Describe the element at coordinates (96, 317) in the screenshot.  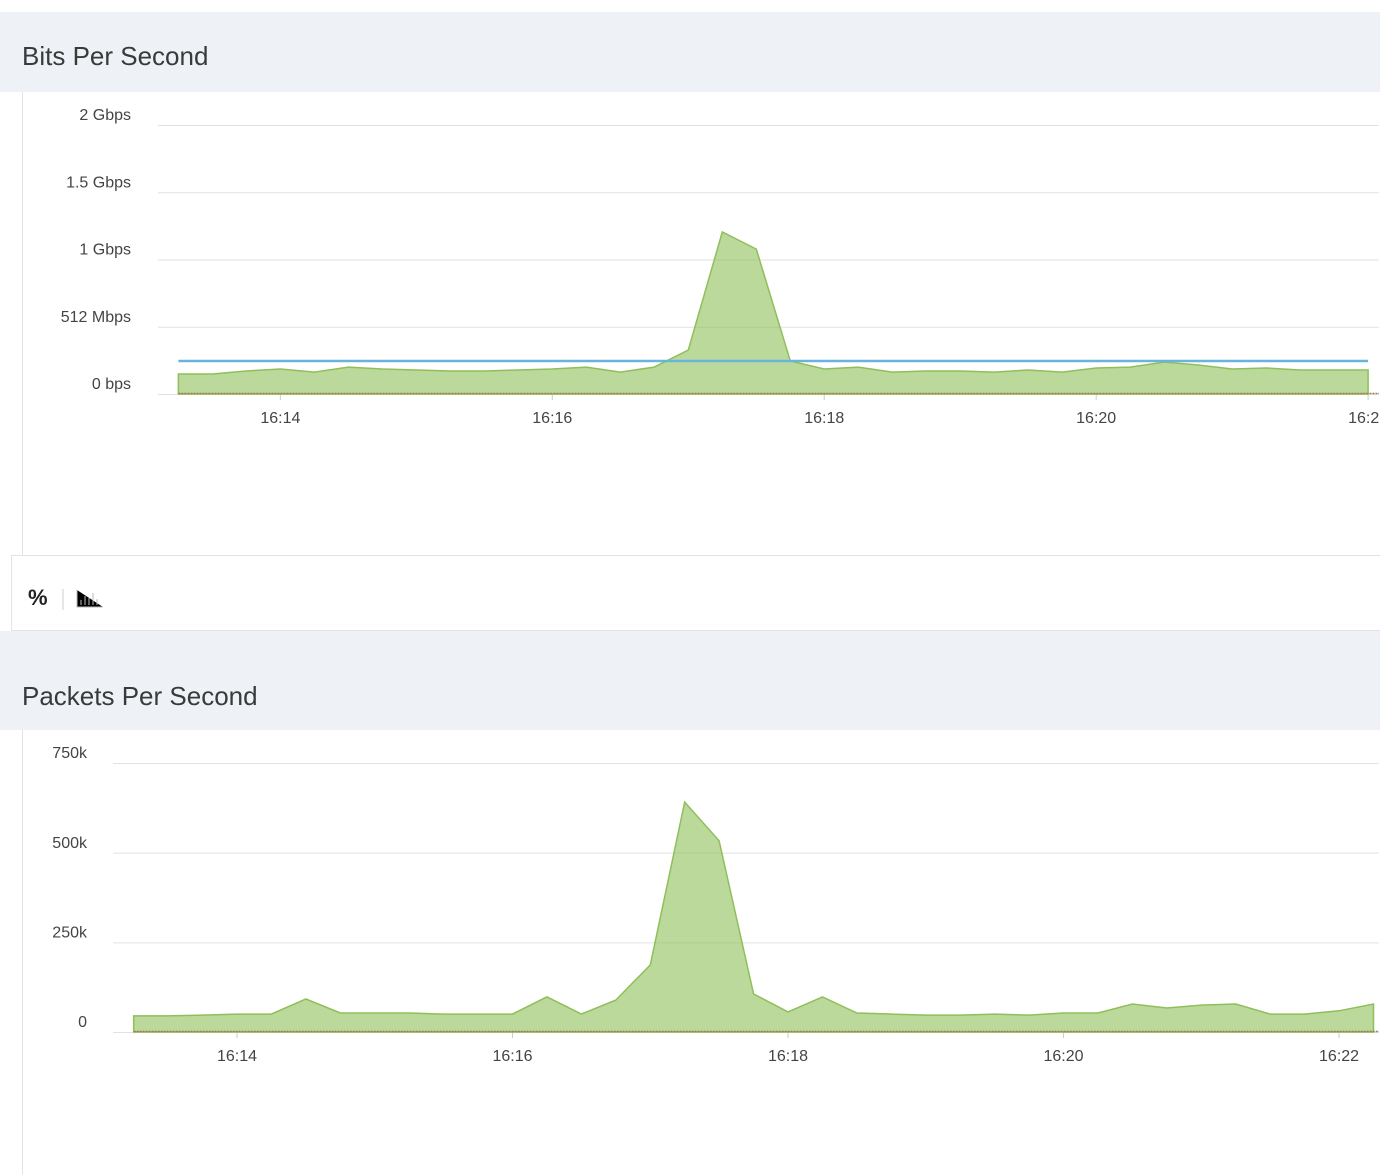
I see `y-tick-label: 512 Mbps` at that location.